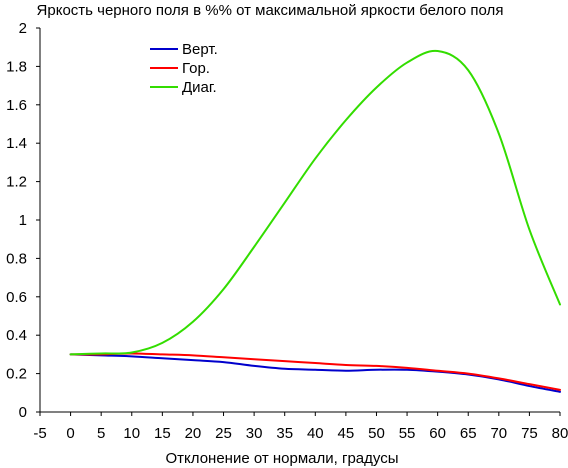  I want to click on y-tick-label: 0.8, so click(16, 258).